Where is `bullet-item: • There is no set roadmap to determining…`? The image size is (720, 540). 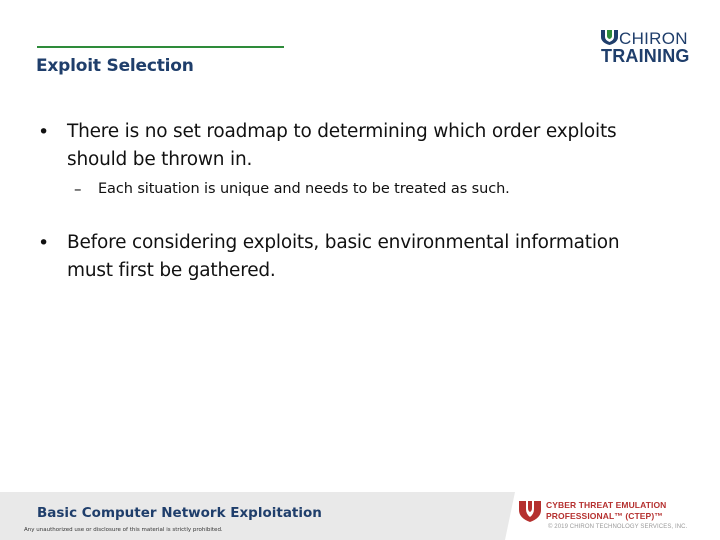
bullet-item: • There is no set roadmap to determining… is located at coordinates (358, 146).